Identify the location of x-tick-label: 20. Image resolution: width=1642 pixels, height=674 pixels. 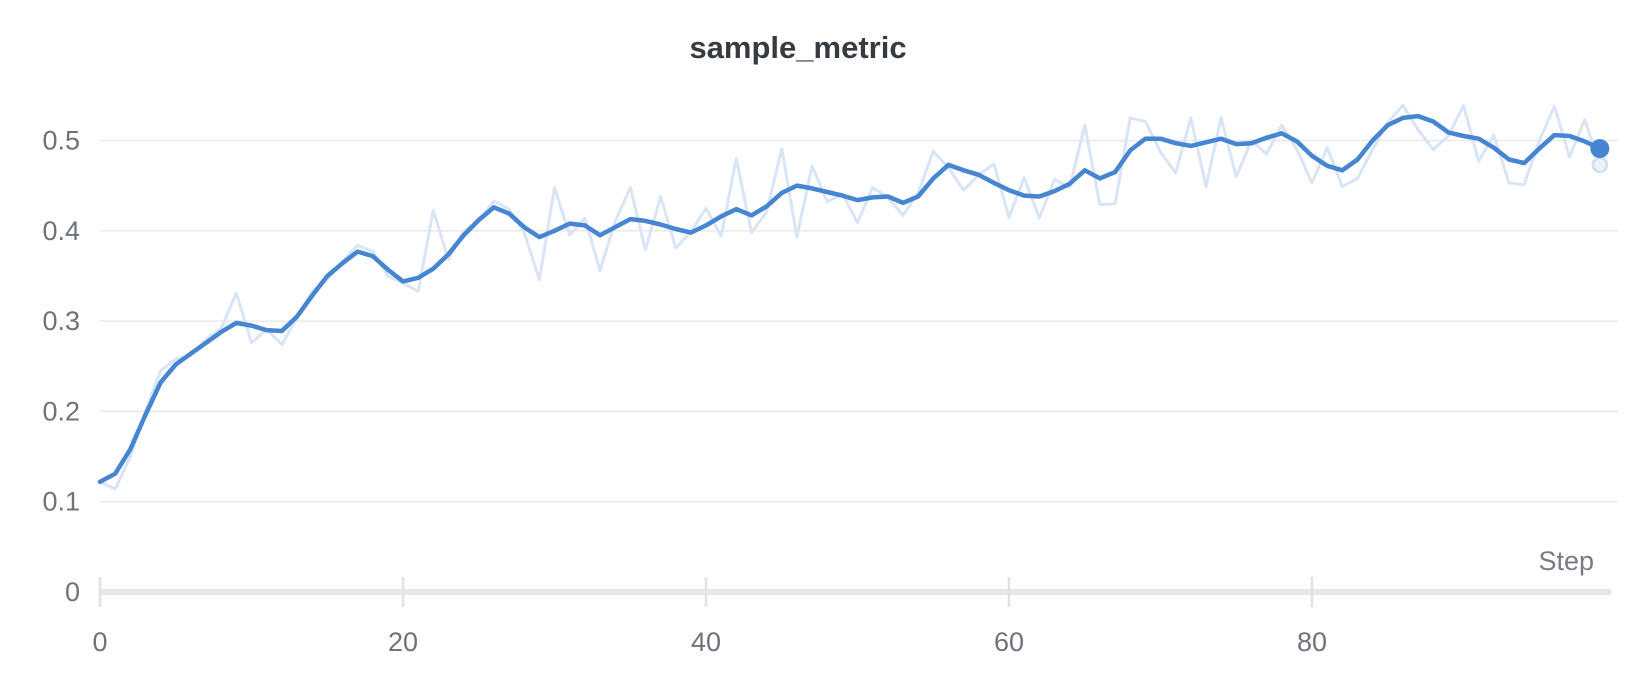
(403, 642).